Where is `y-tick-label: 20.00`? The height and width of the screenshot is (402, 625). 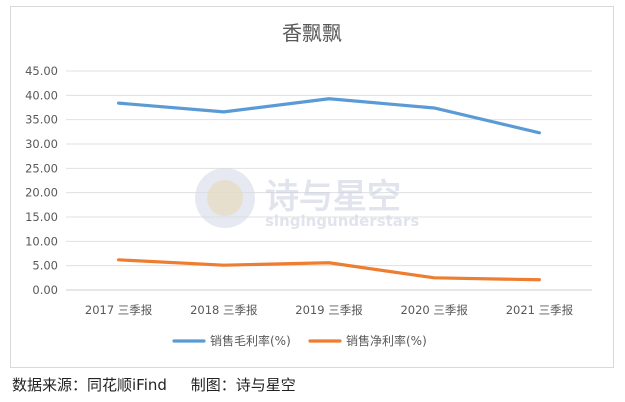 y-tick-label: 20.00 is located at coordinates (41, 193).